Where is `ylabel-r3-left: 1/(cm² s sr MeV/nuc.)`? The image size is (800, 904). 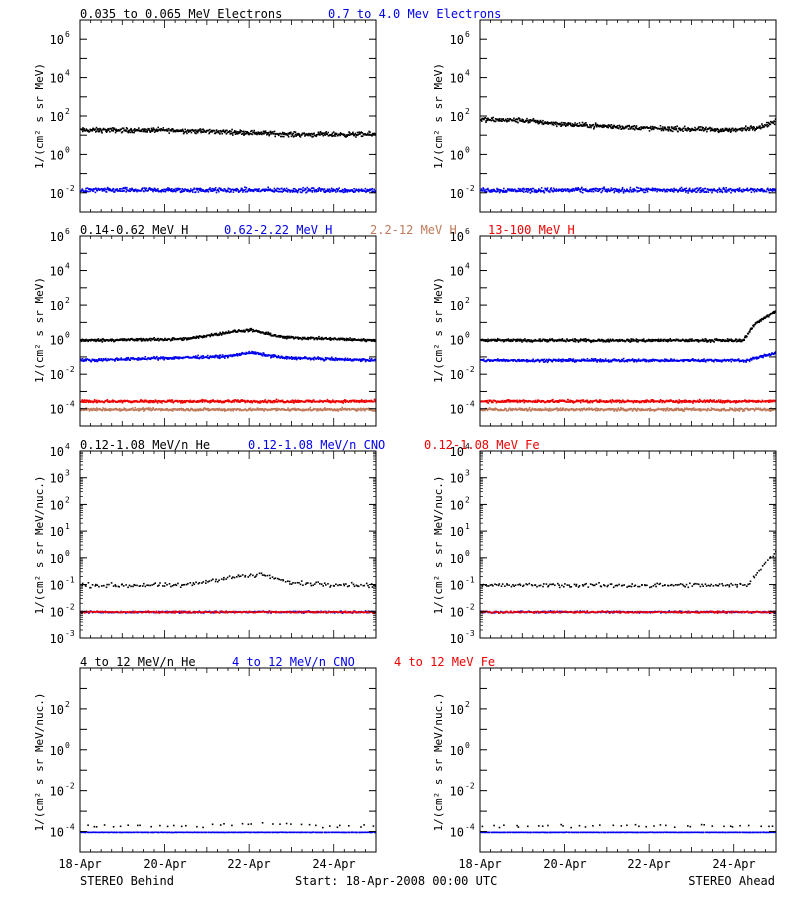 ylabel-r3-left: 1/(cm² s sr MeV/nuc.) is located at coordinates (39, 544).